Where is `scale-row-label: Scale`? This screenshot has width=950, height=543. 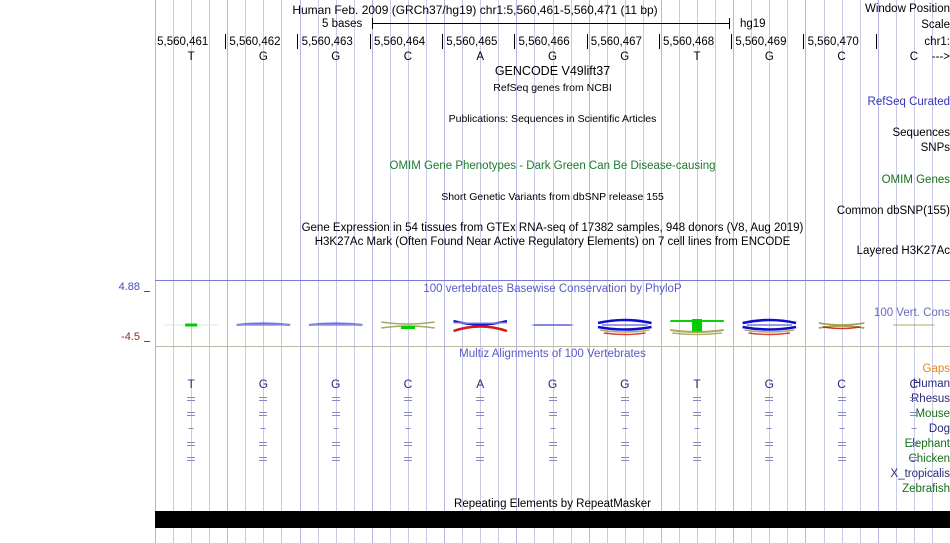
scale-row-label: Scale is located at coordinates (935, 25).